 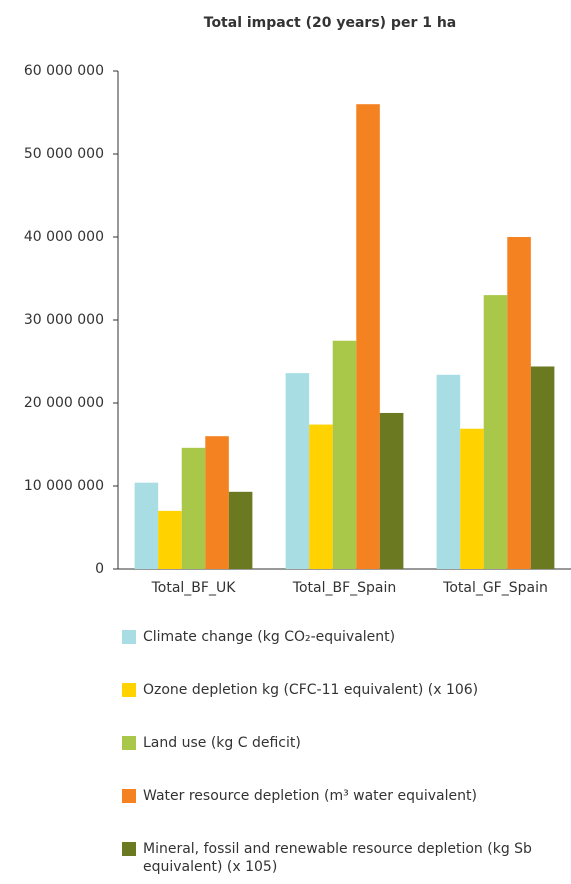 What do you see at coordinates (344, 588) in the screenshot?
I see `x-tick-label: Total_BF_Spain` at bounding box center [344, 588].